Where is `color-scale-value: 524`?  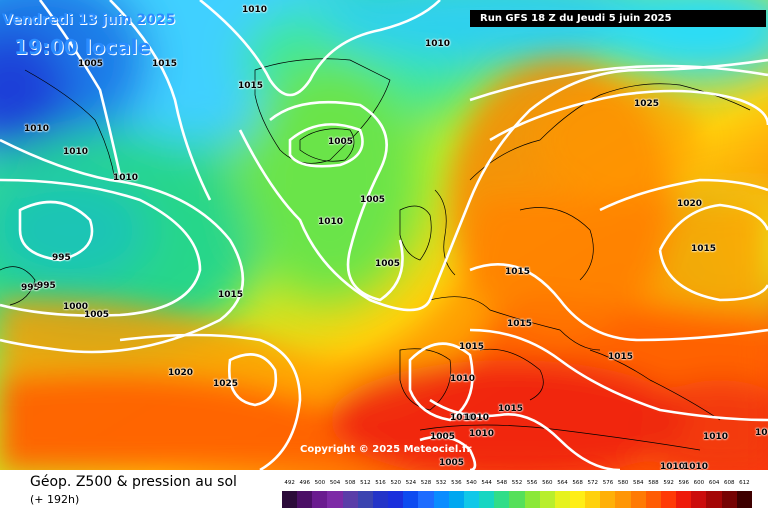
color-scale-value: 524 is located at coordinates (411, 483).